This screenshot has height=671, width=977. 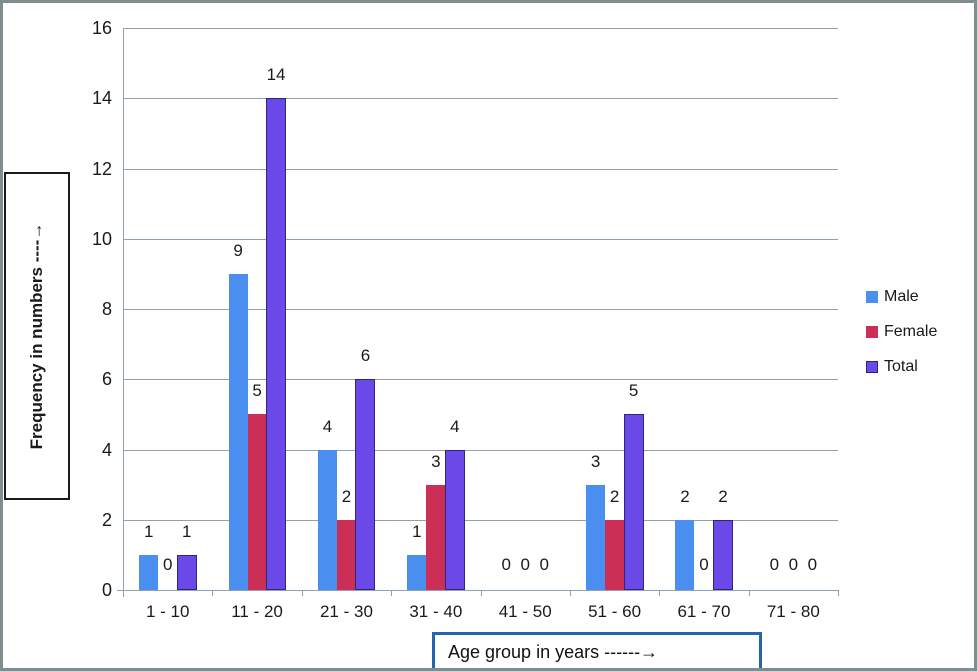 What do you see at coordinates (101, 28) in the screenshot?
I see `y-tick-label: 16` at bounding box center [101, 28].